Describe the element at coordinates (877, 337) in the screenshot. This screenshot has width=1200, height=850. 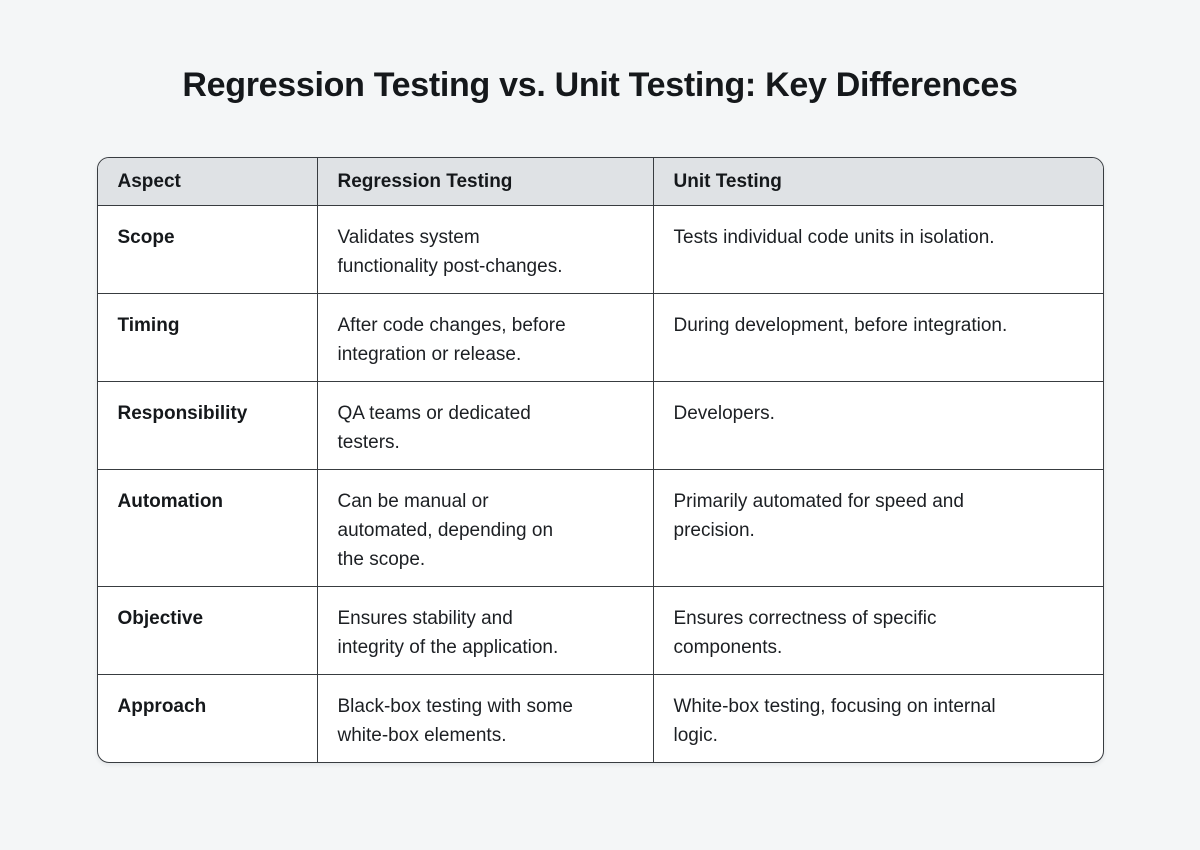
I see `unit-cell: During development, before integration.` at that location.